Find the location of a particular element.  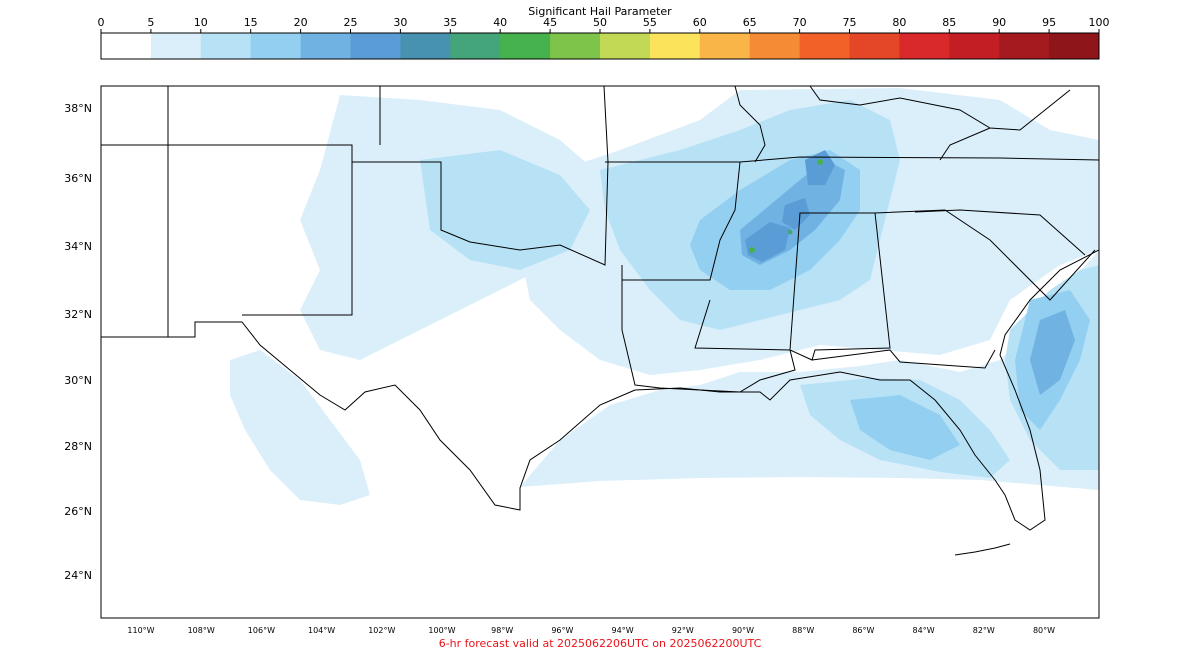

longitude-label: 86°W is located at coordinates (863, 630).